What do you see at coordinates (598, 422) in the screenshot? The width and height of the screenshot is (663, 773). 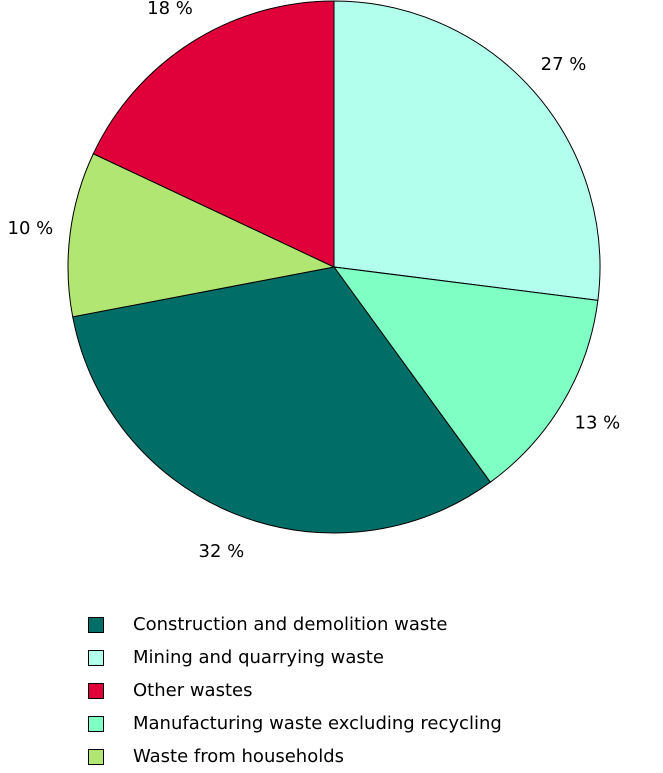 I see `slice-value-label: 13 %` at bounding box center [598, 422].